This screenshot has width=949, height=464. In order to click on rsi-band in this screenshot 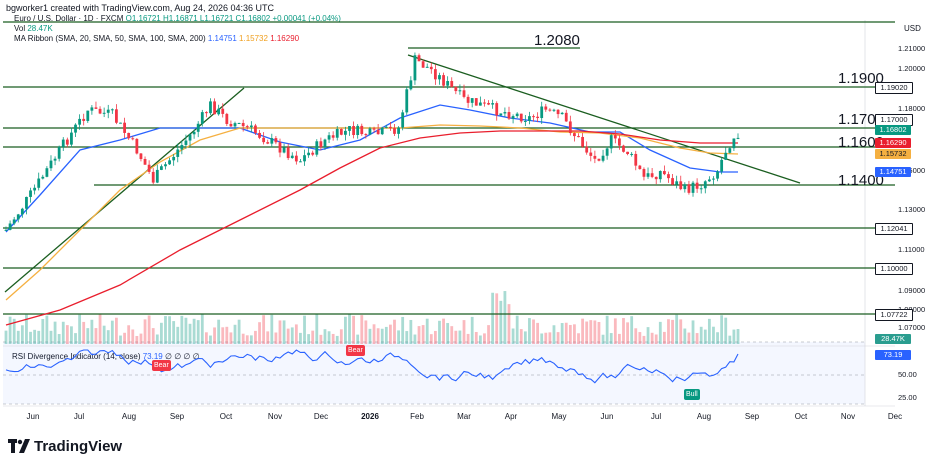, I will do `click(434, 373)`.